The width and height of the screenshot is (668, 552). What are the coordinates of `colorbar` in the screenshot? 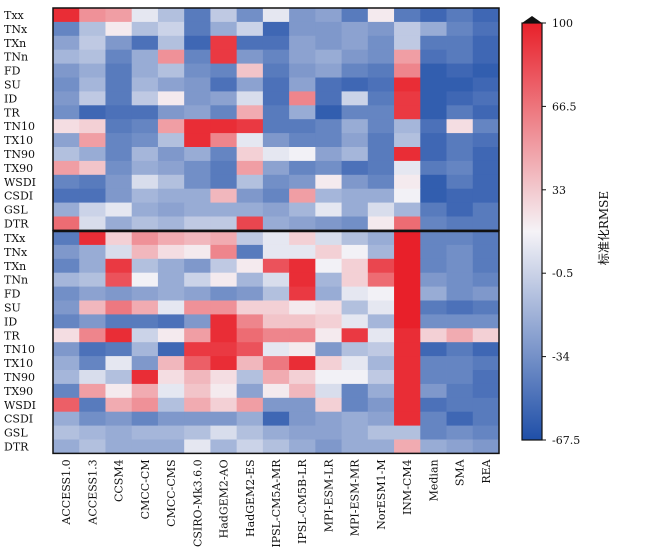 It's located at (532, 228).